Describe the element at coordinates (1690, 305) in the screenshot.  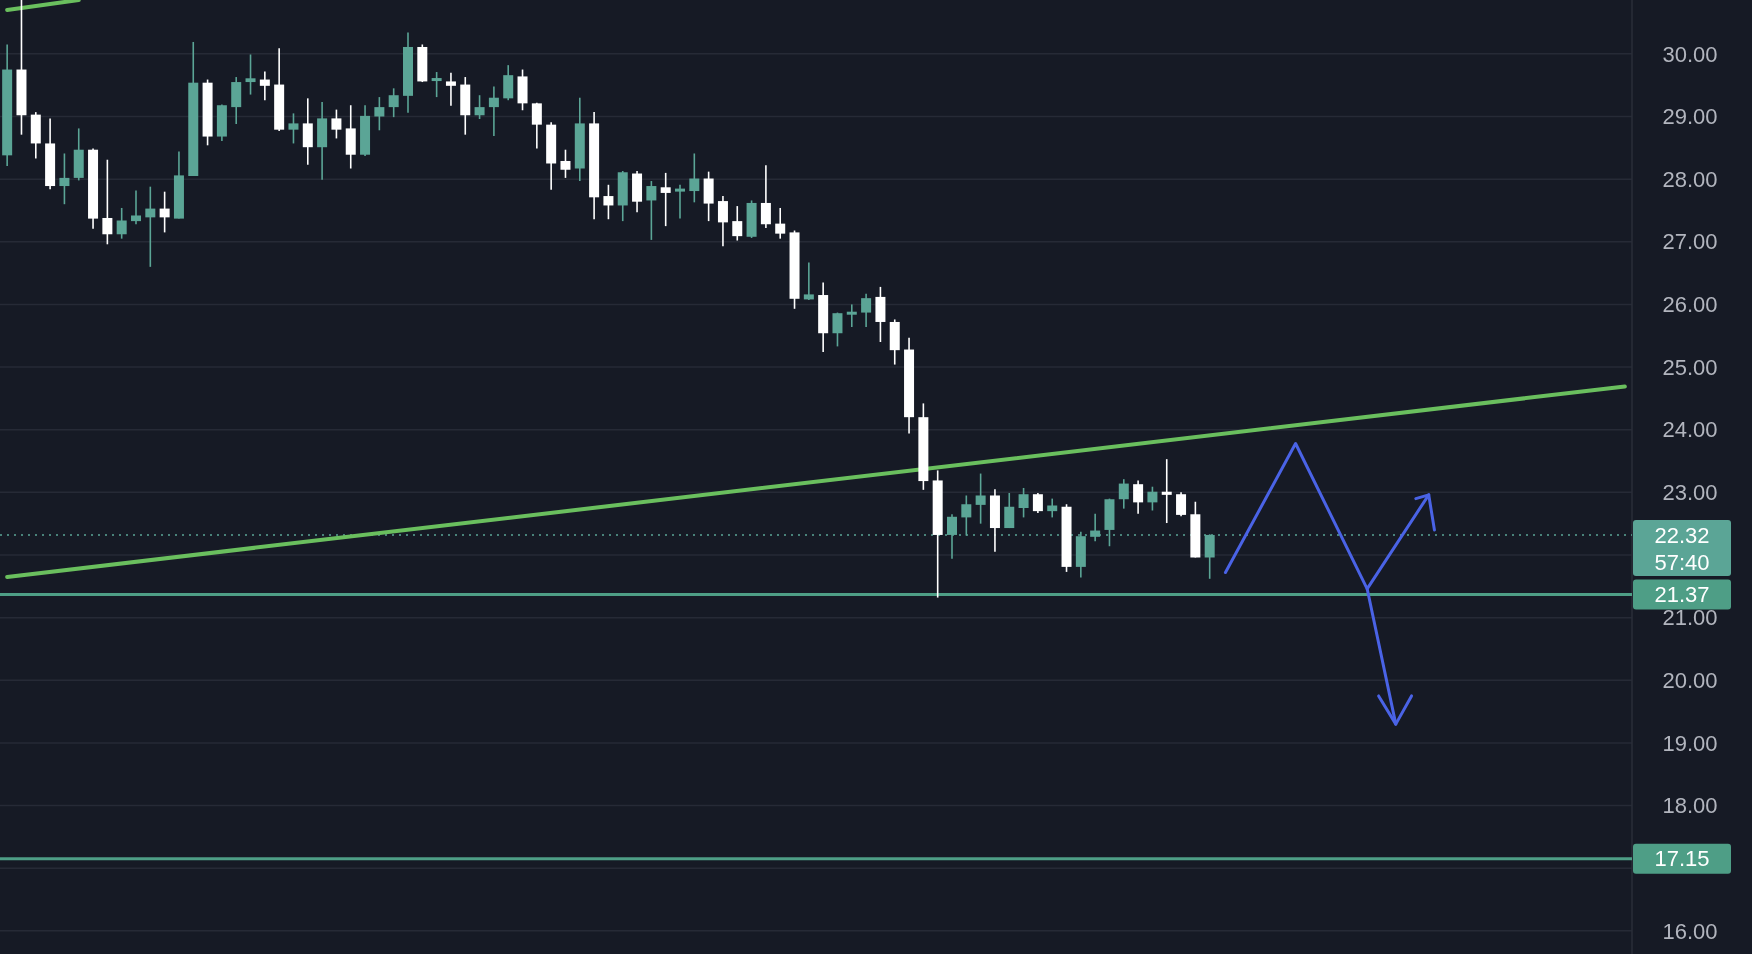
I see `y-tick-label: 26.00` at that location.